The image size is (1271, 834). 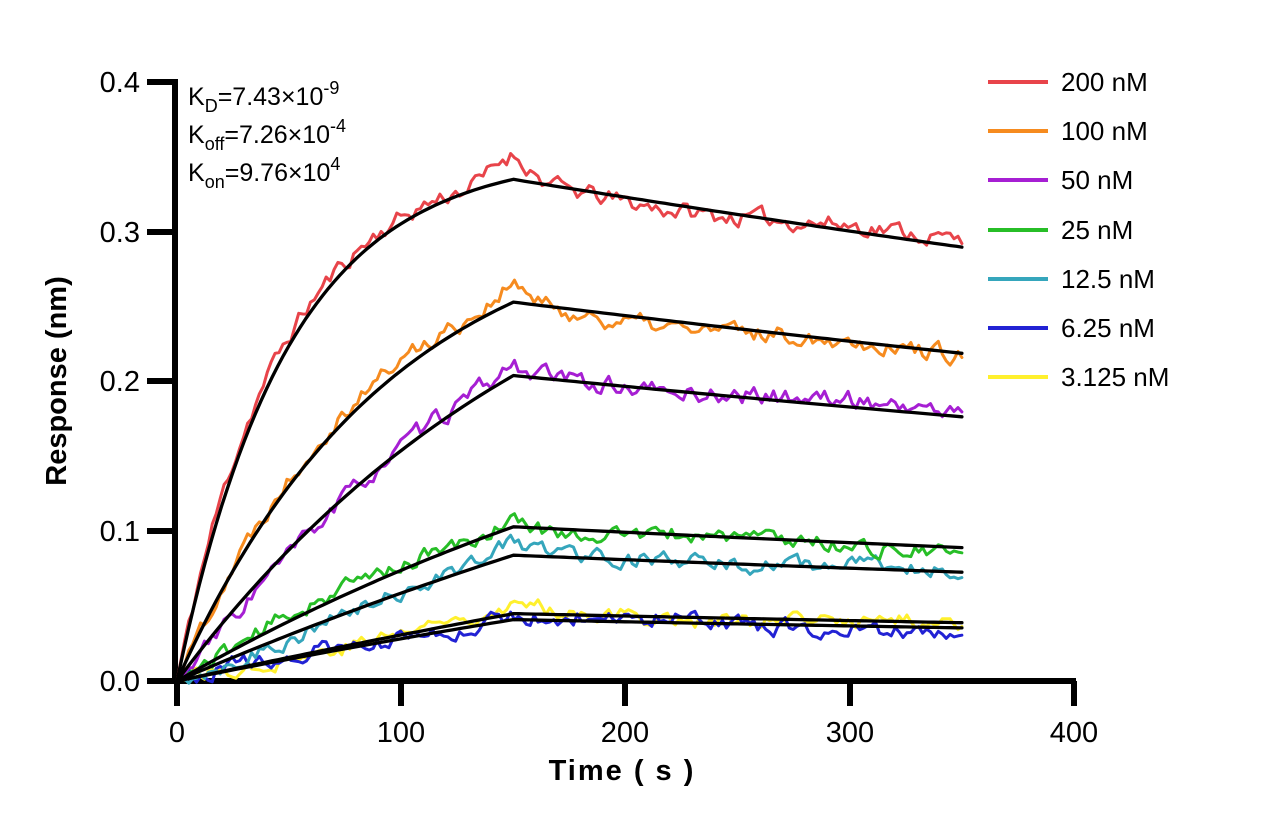 I want to click on x-tick-label: 400, so click(x=1074, y=733).